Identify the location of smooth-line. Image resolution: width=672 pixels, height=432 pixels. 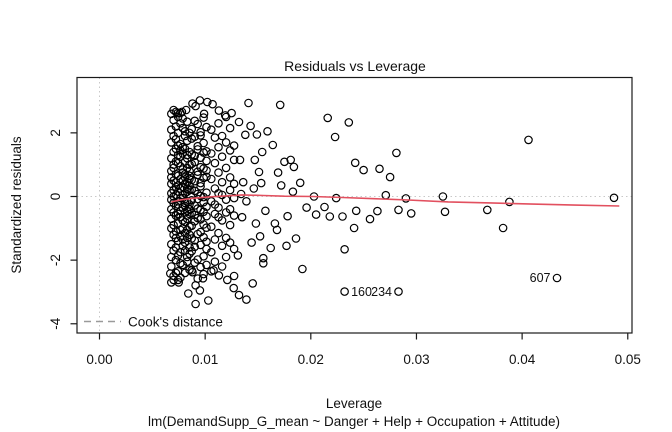
(395, 200).